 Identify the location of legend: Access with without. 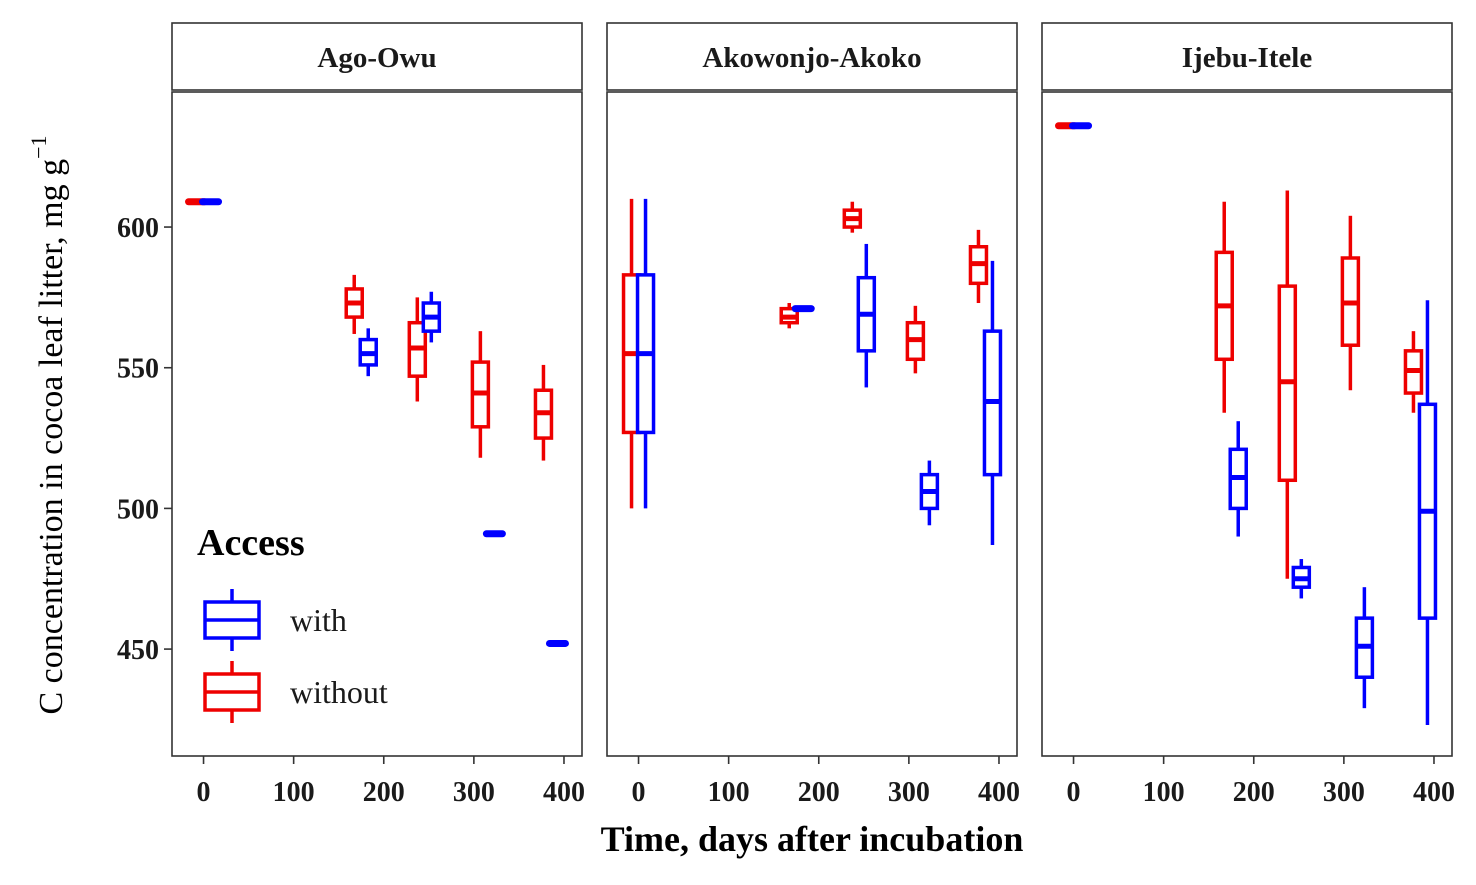
(292, 622).